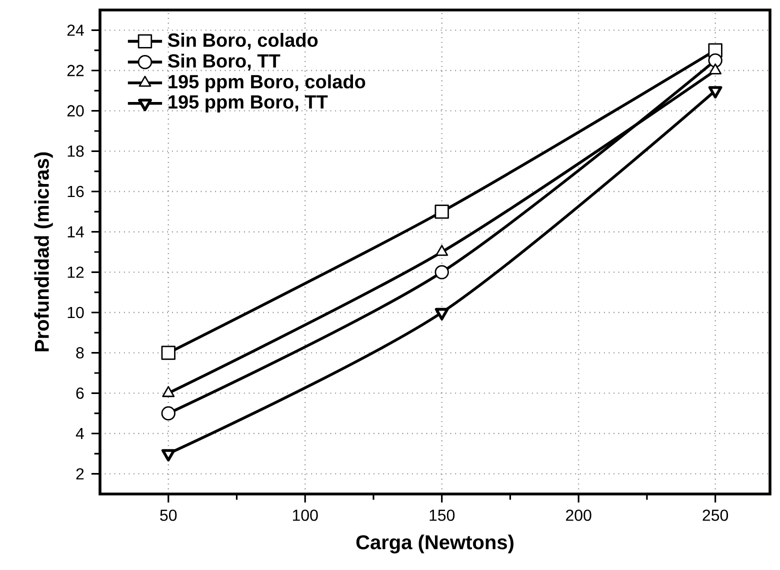 This screenshot has width=780, height=570. I want to click on y-tick-label: 24, so click(75, 30).